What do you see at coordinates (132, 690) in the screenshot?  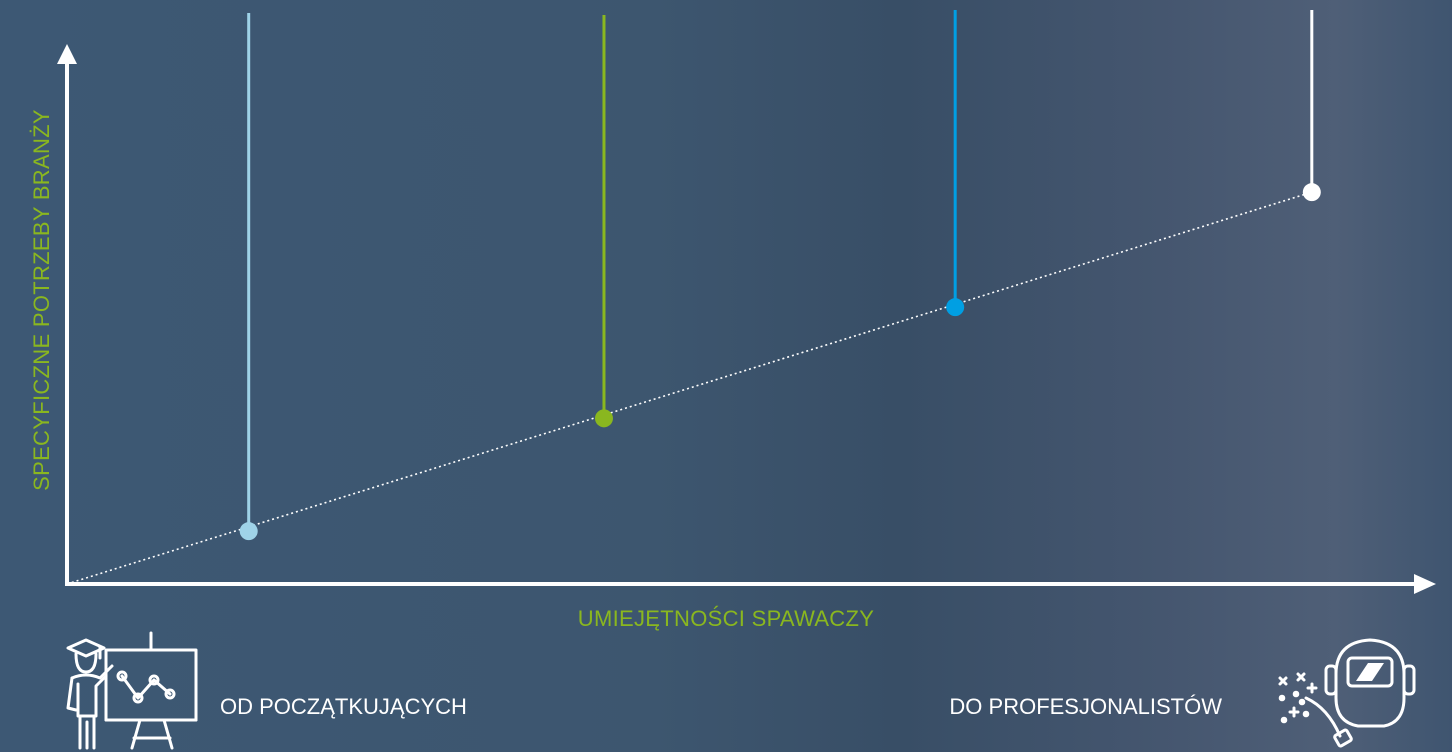 I see `teacher-at-board-icon` at bounding box center [132, 690].